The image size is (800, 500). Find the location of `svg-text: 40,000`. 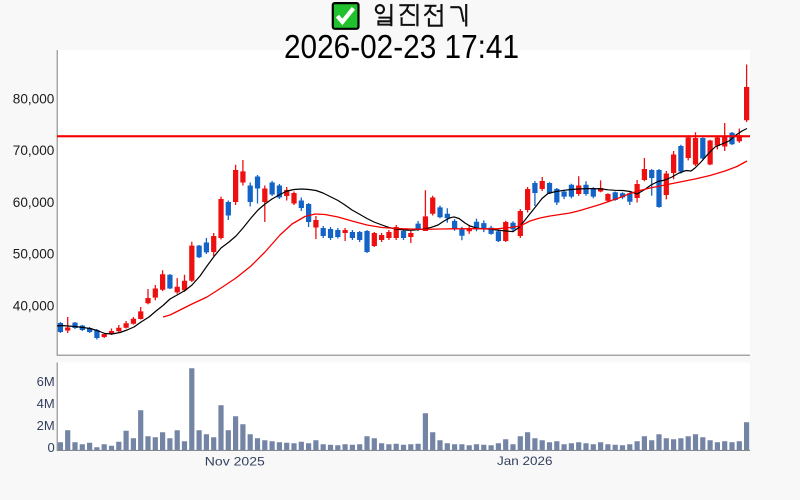

svg-text: 40,000 is located at coordinates (34, 305).